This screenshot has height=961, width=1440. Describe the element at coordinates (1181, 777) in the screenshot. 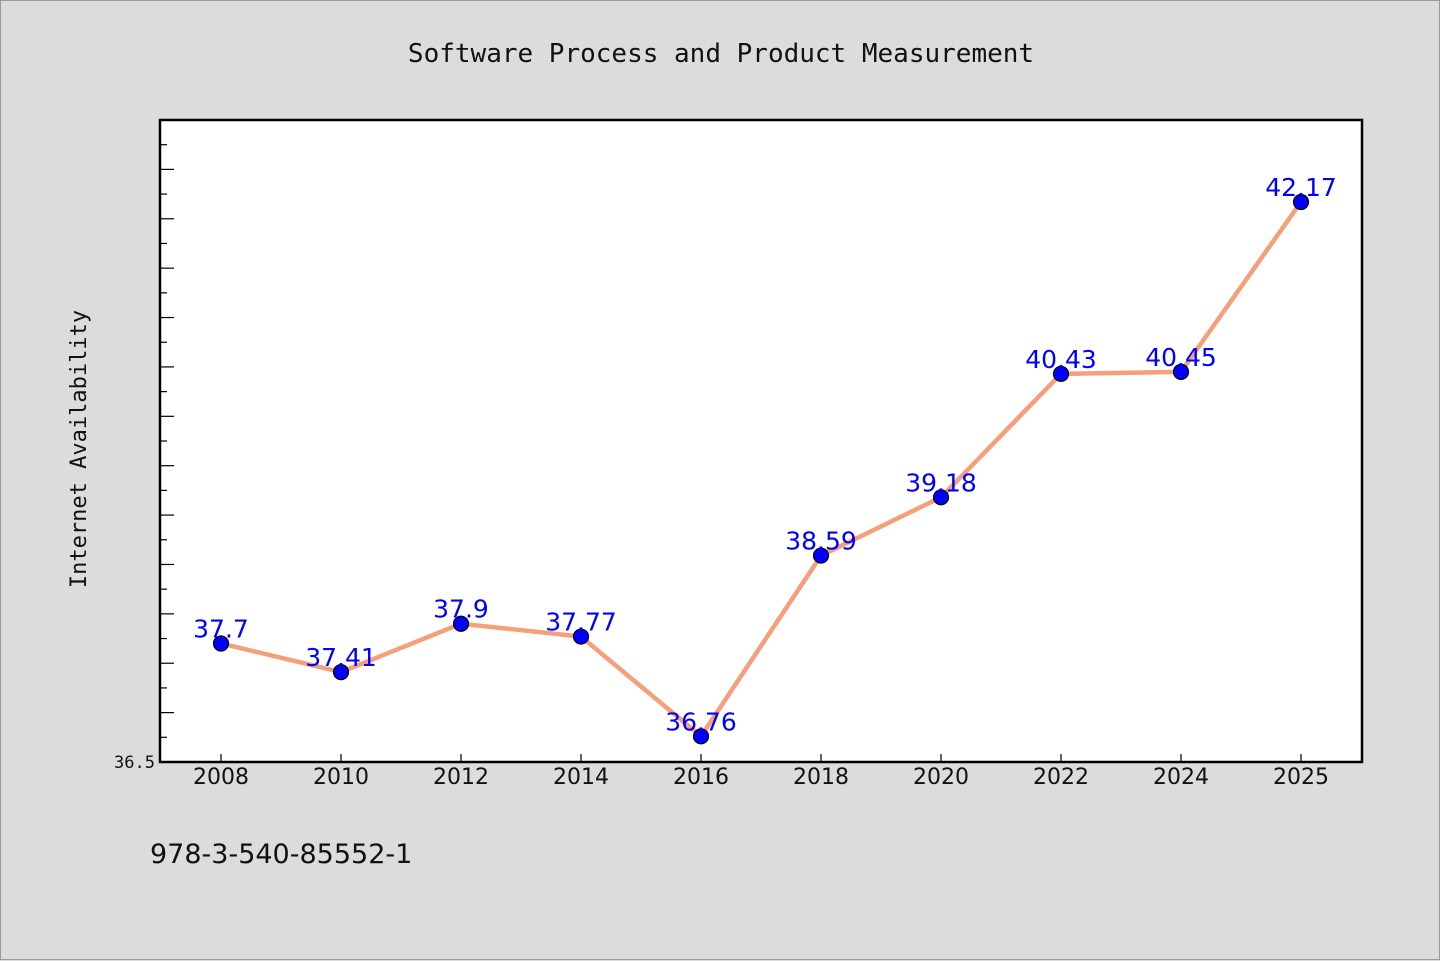

I see `x-tick-label: 2024` at that location.